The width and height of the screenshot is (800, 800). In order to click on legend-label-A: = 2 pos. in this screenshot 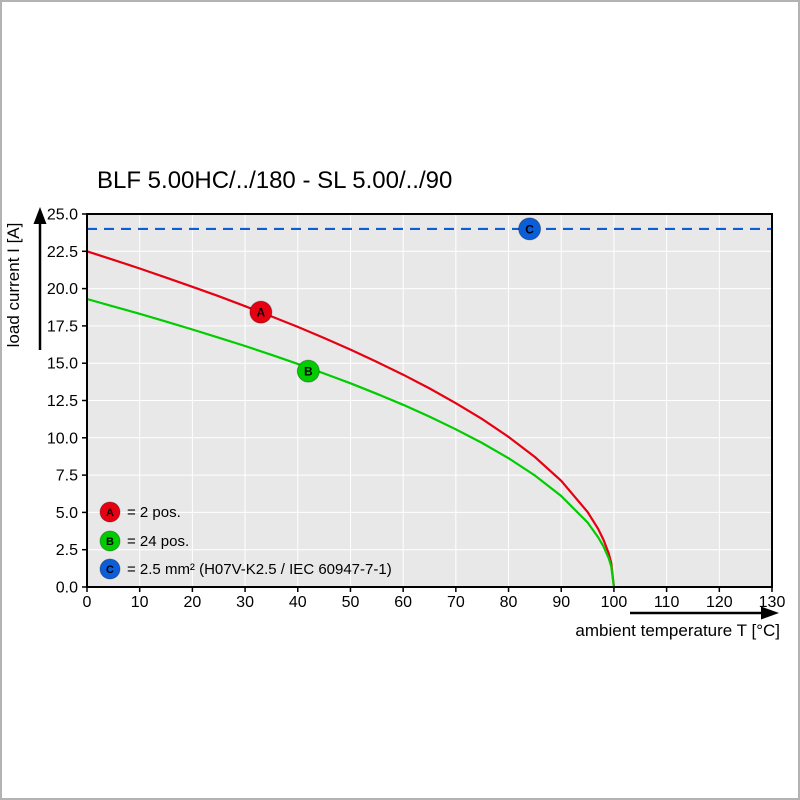, I will do `click(154, 512)`.